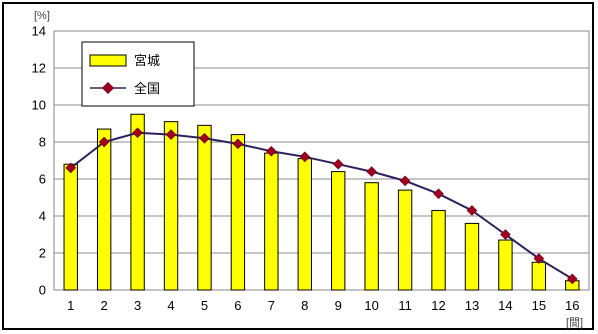 The width and height of the screenshot is (598, 334). What do you see at coordinates (42, 216) in the screenshot?
I see `y-tick-label: 4` at bounding box center [42, 216].